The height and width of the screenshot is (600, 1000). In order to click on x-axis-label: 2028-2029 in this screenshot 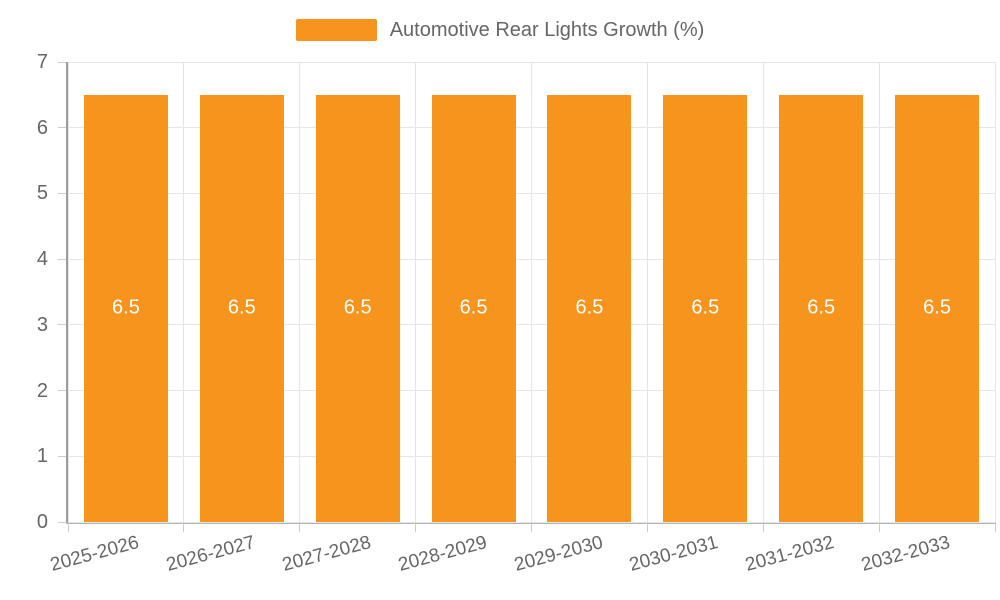, I will do `click(442, 554)`.